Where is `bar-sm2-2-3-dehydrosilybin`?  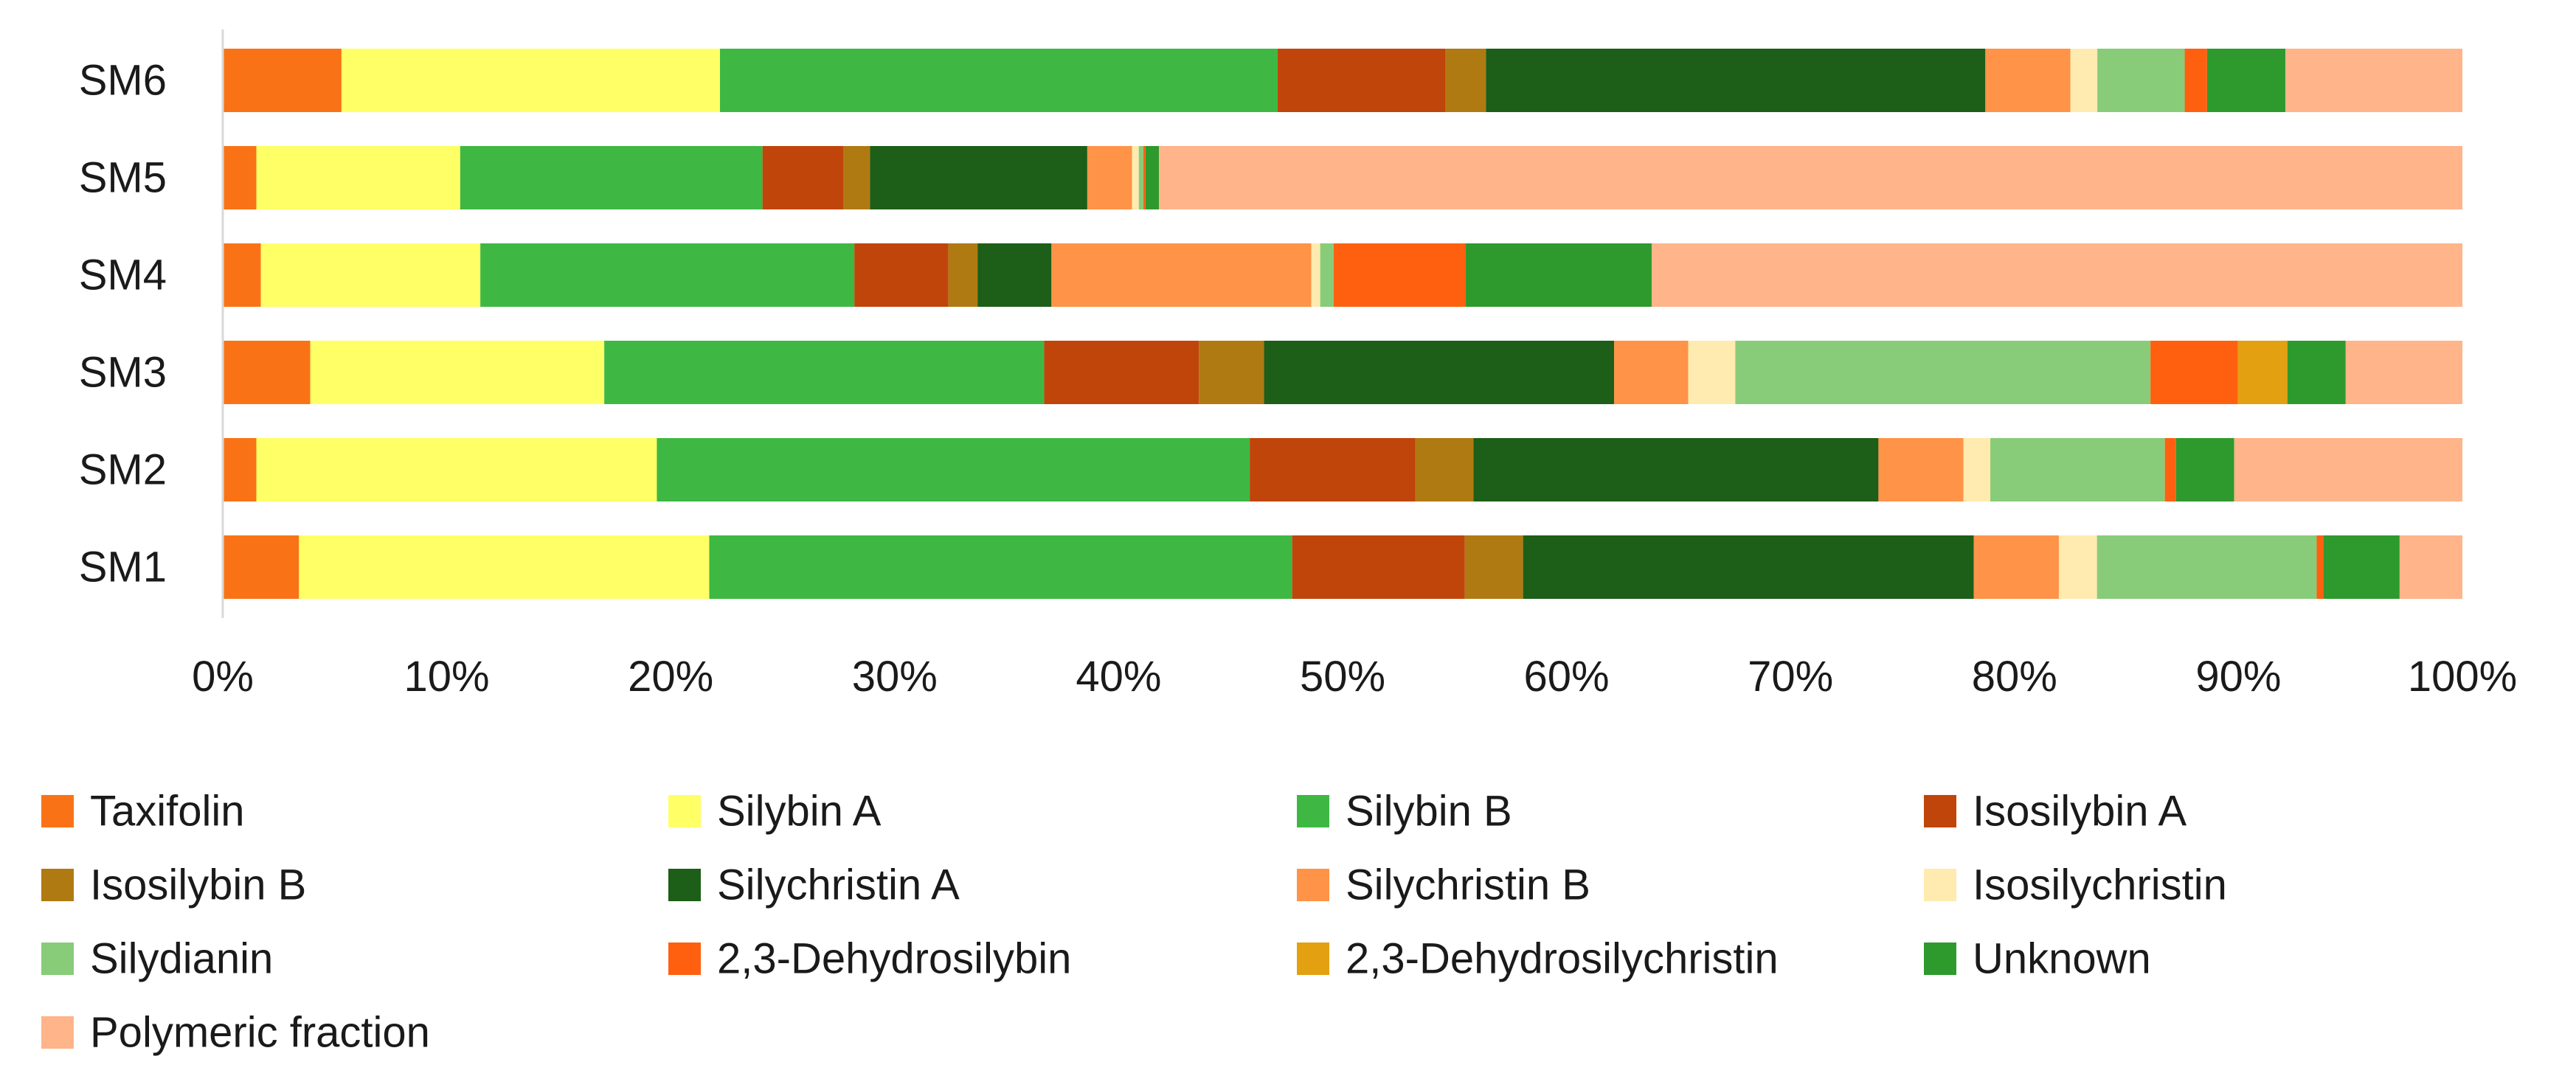
bar-sm2-2-3-dehydrosilybin is located at coordinates (2170, 470).